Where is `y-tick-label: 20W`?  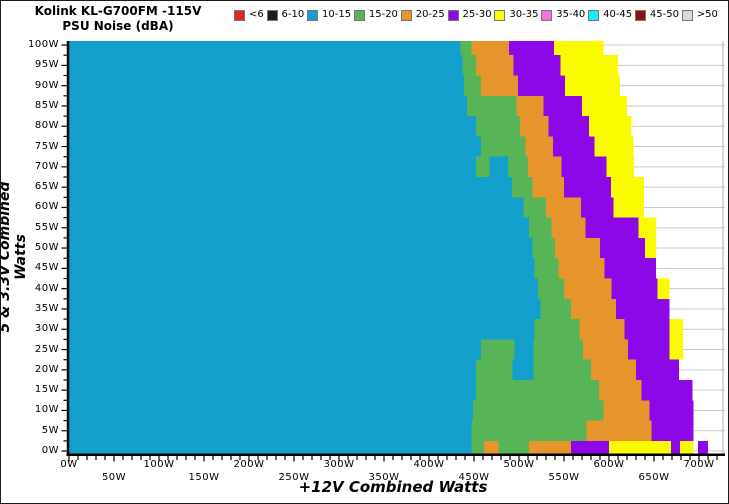
y-tick-label: 20W is located at coordinates (46, 369).